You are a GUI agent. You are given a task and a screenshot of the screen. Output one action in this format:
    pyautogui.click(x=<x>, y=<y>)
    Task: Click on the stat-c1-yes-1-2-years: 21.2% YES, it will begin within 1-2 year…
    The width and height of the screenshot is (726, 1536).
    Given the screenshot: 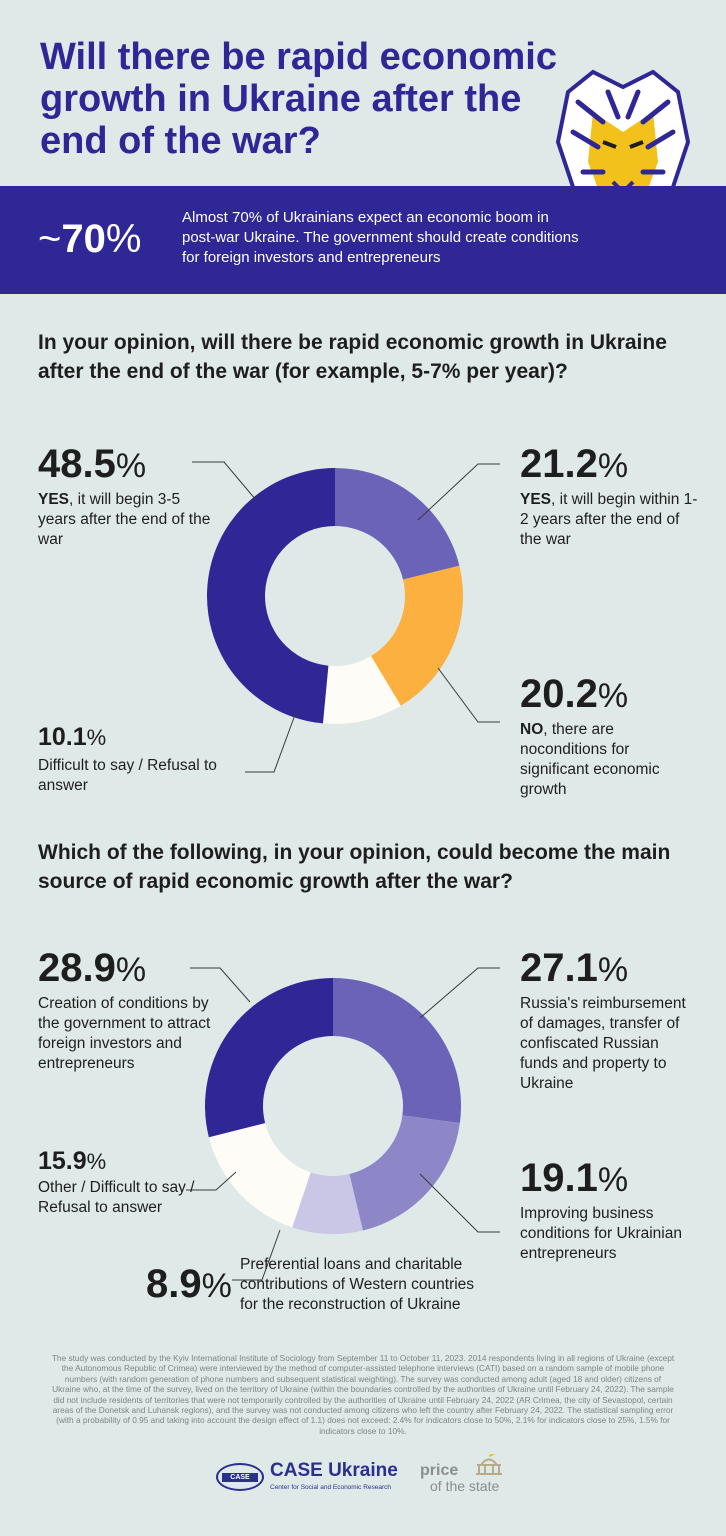 What is the action you would take?
    pyautogui.click(x=610, y=496)
    